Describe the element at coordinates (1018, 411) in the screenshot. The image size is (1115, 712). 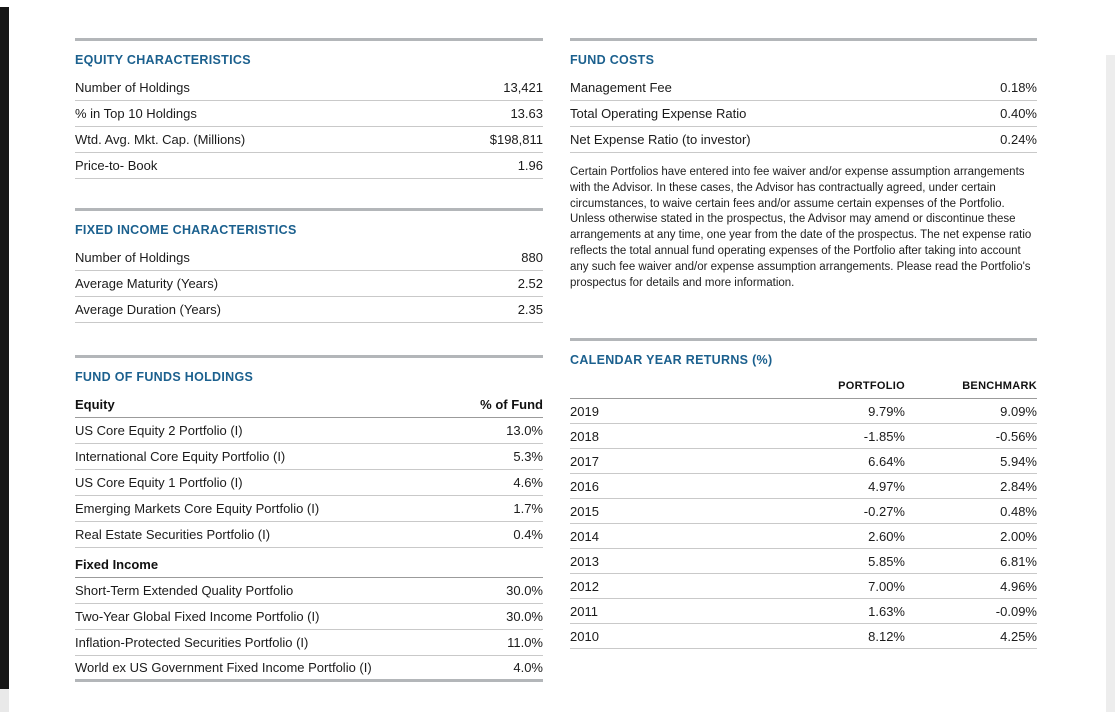
I see `benchmark-cell: 9.09%` at that location.